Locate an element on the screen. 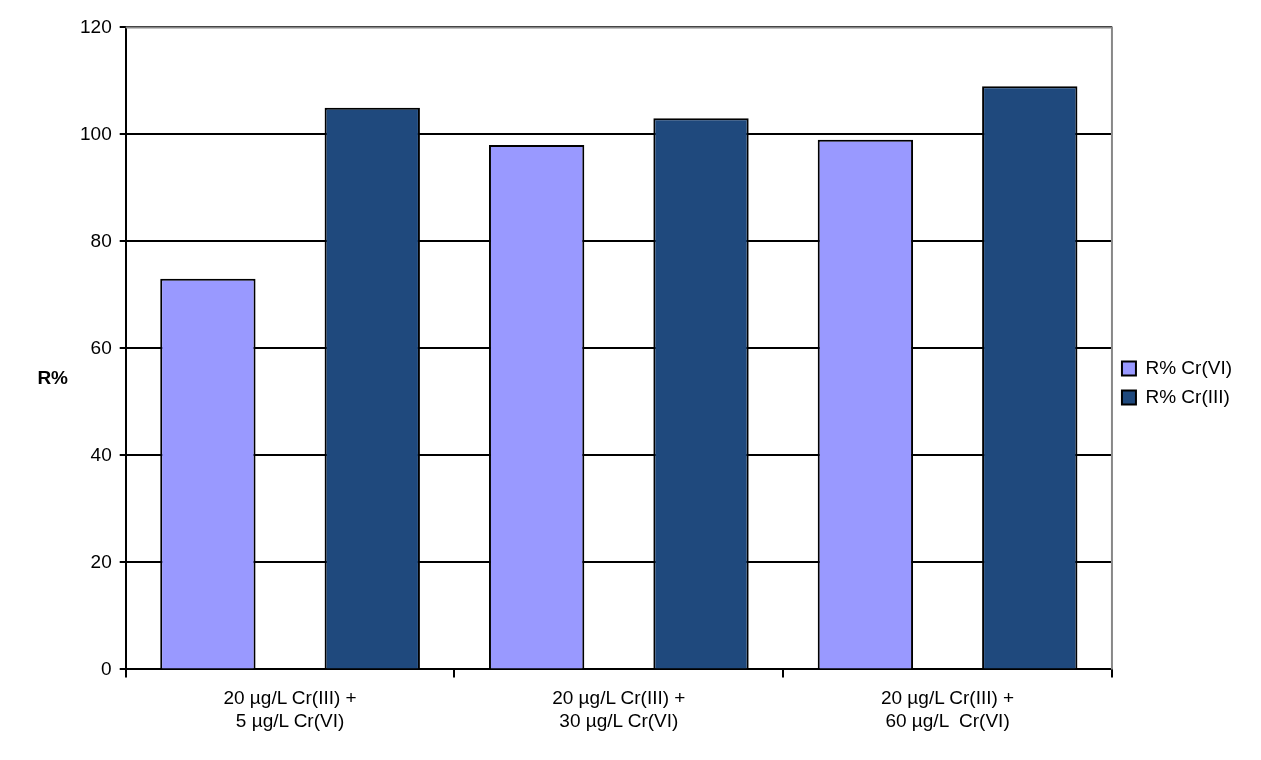 Image resolution: width=1261 pixels, height=760 pixels. legend-label: R% Cr(III) is located at coordinates (1187, 396).